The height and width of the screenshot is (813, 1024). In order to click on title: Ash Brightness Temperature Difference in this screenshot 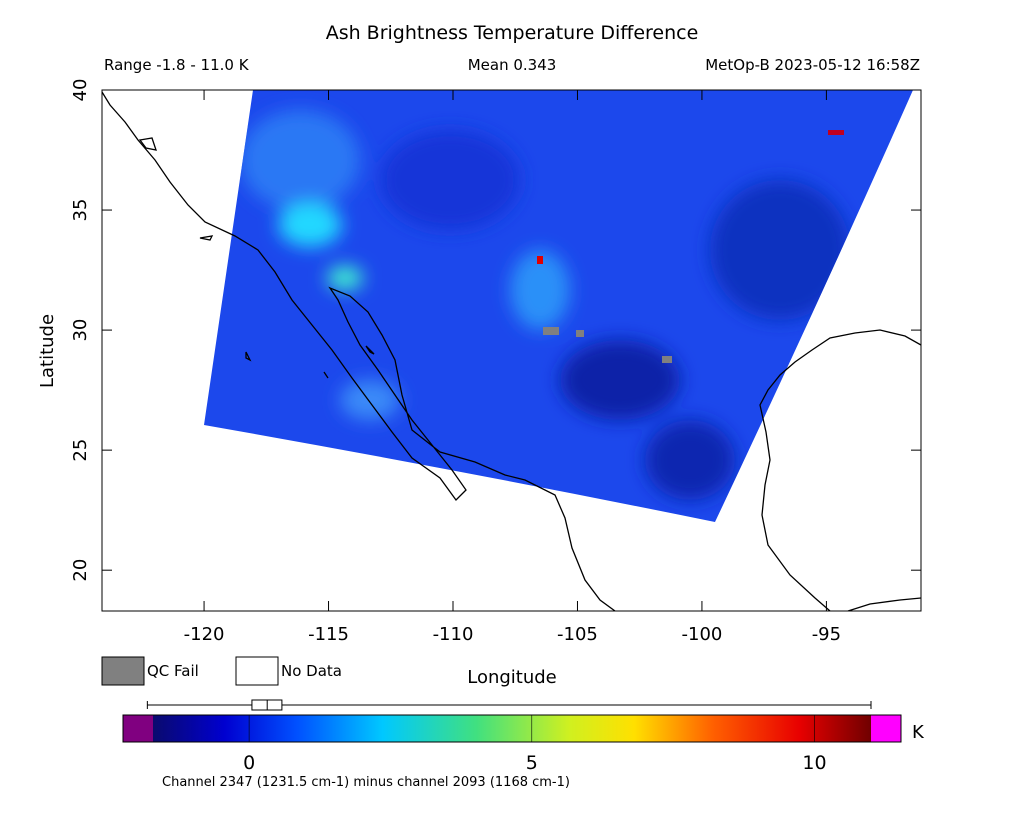, I will do `click(512, 33)`.